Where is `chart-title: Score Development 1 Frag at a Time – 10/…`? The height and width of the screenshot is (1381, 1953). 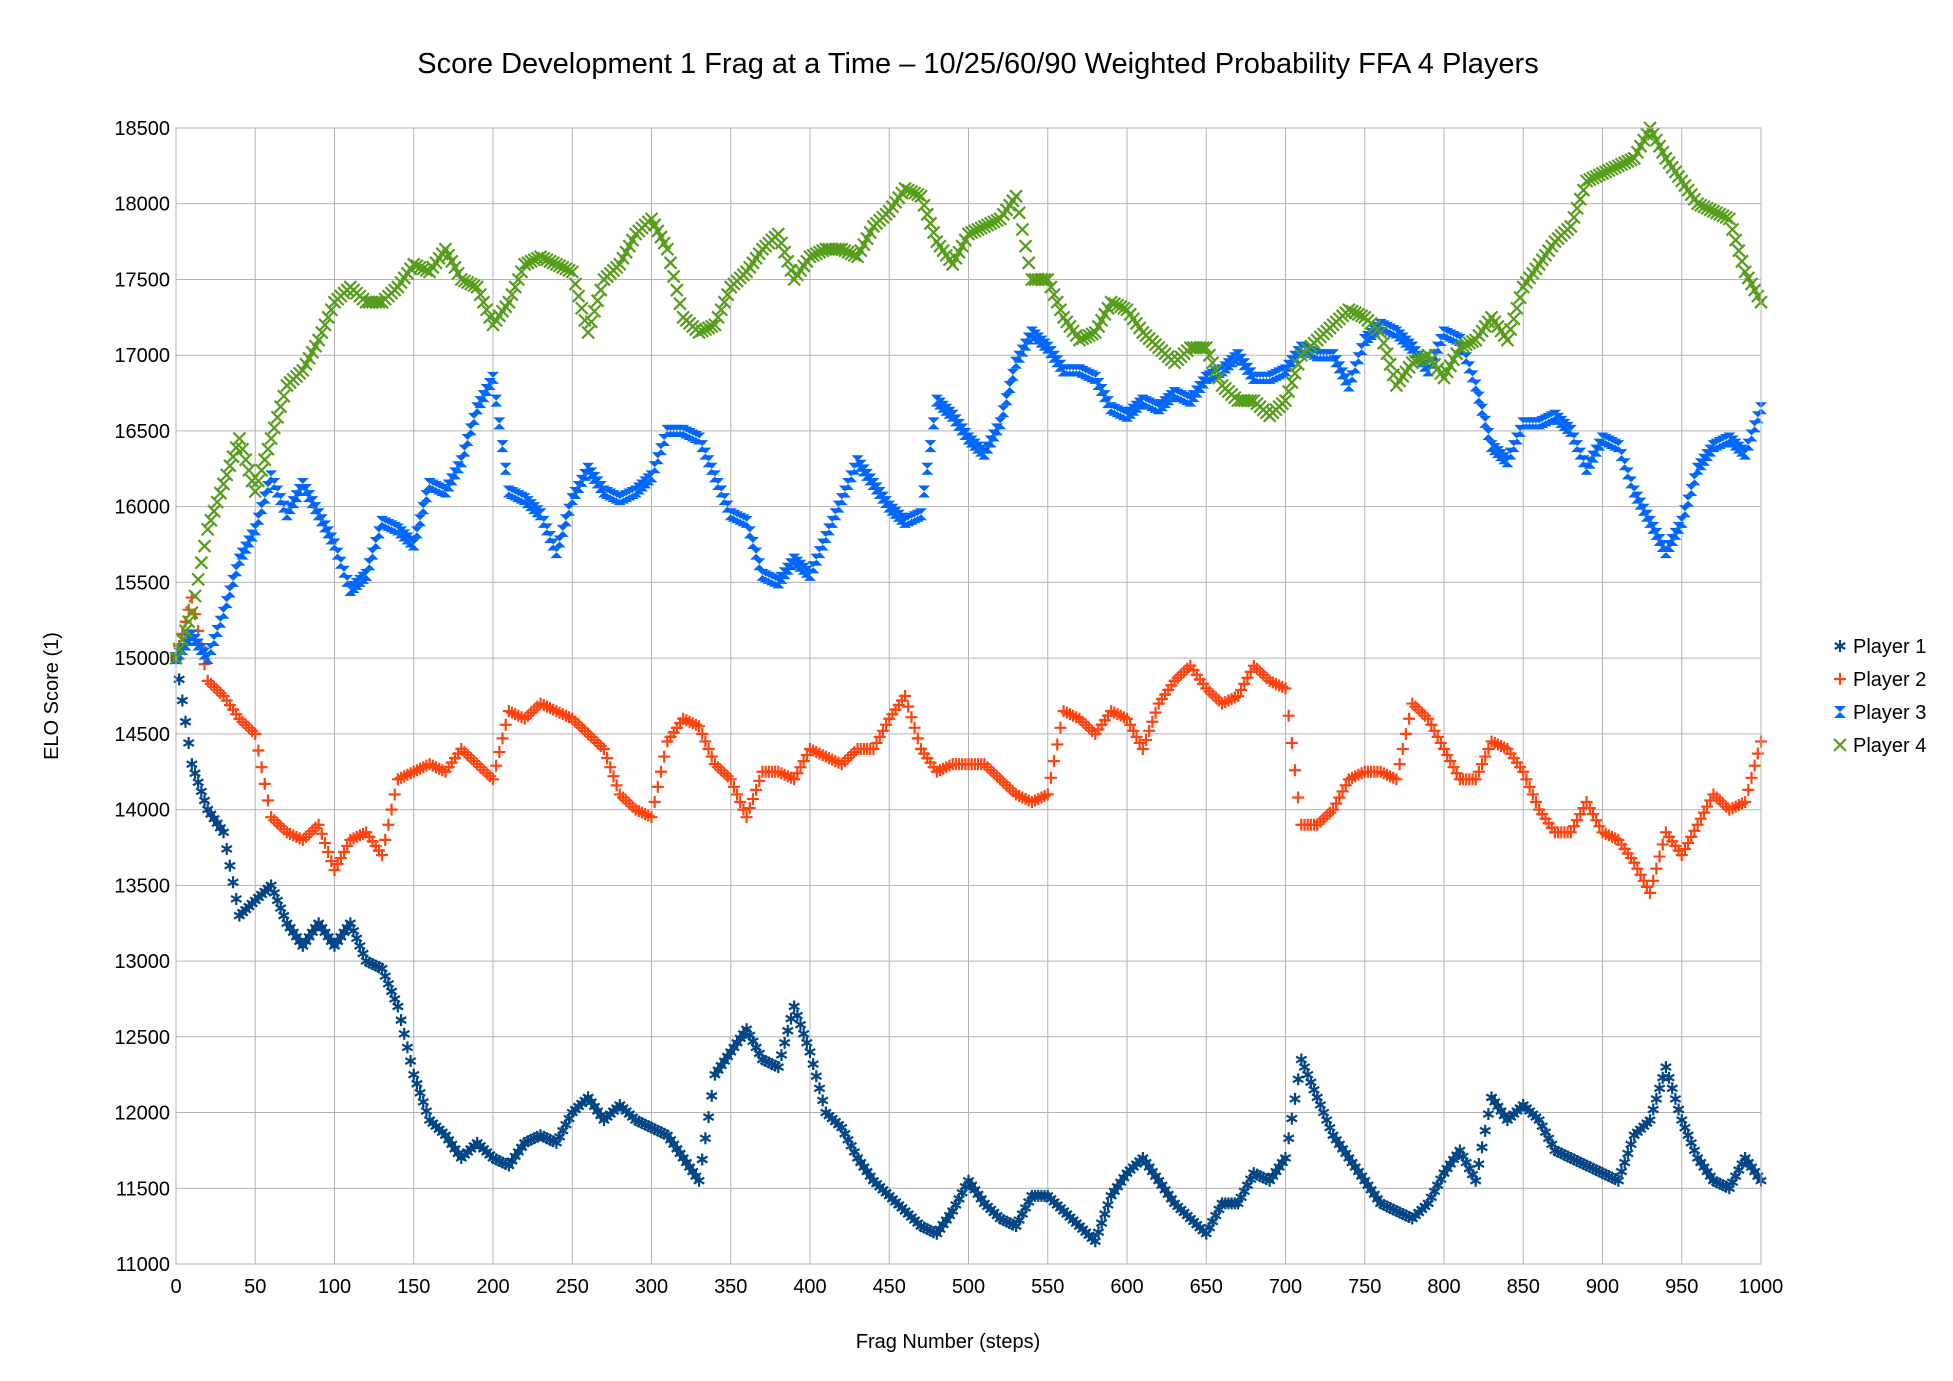 chart-title: Score Development 1 Frag at a Time – 10/… is located at coordinates (977, 64).